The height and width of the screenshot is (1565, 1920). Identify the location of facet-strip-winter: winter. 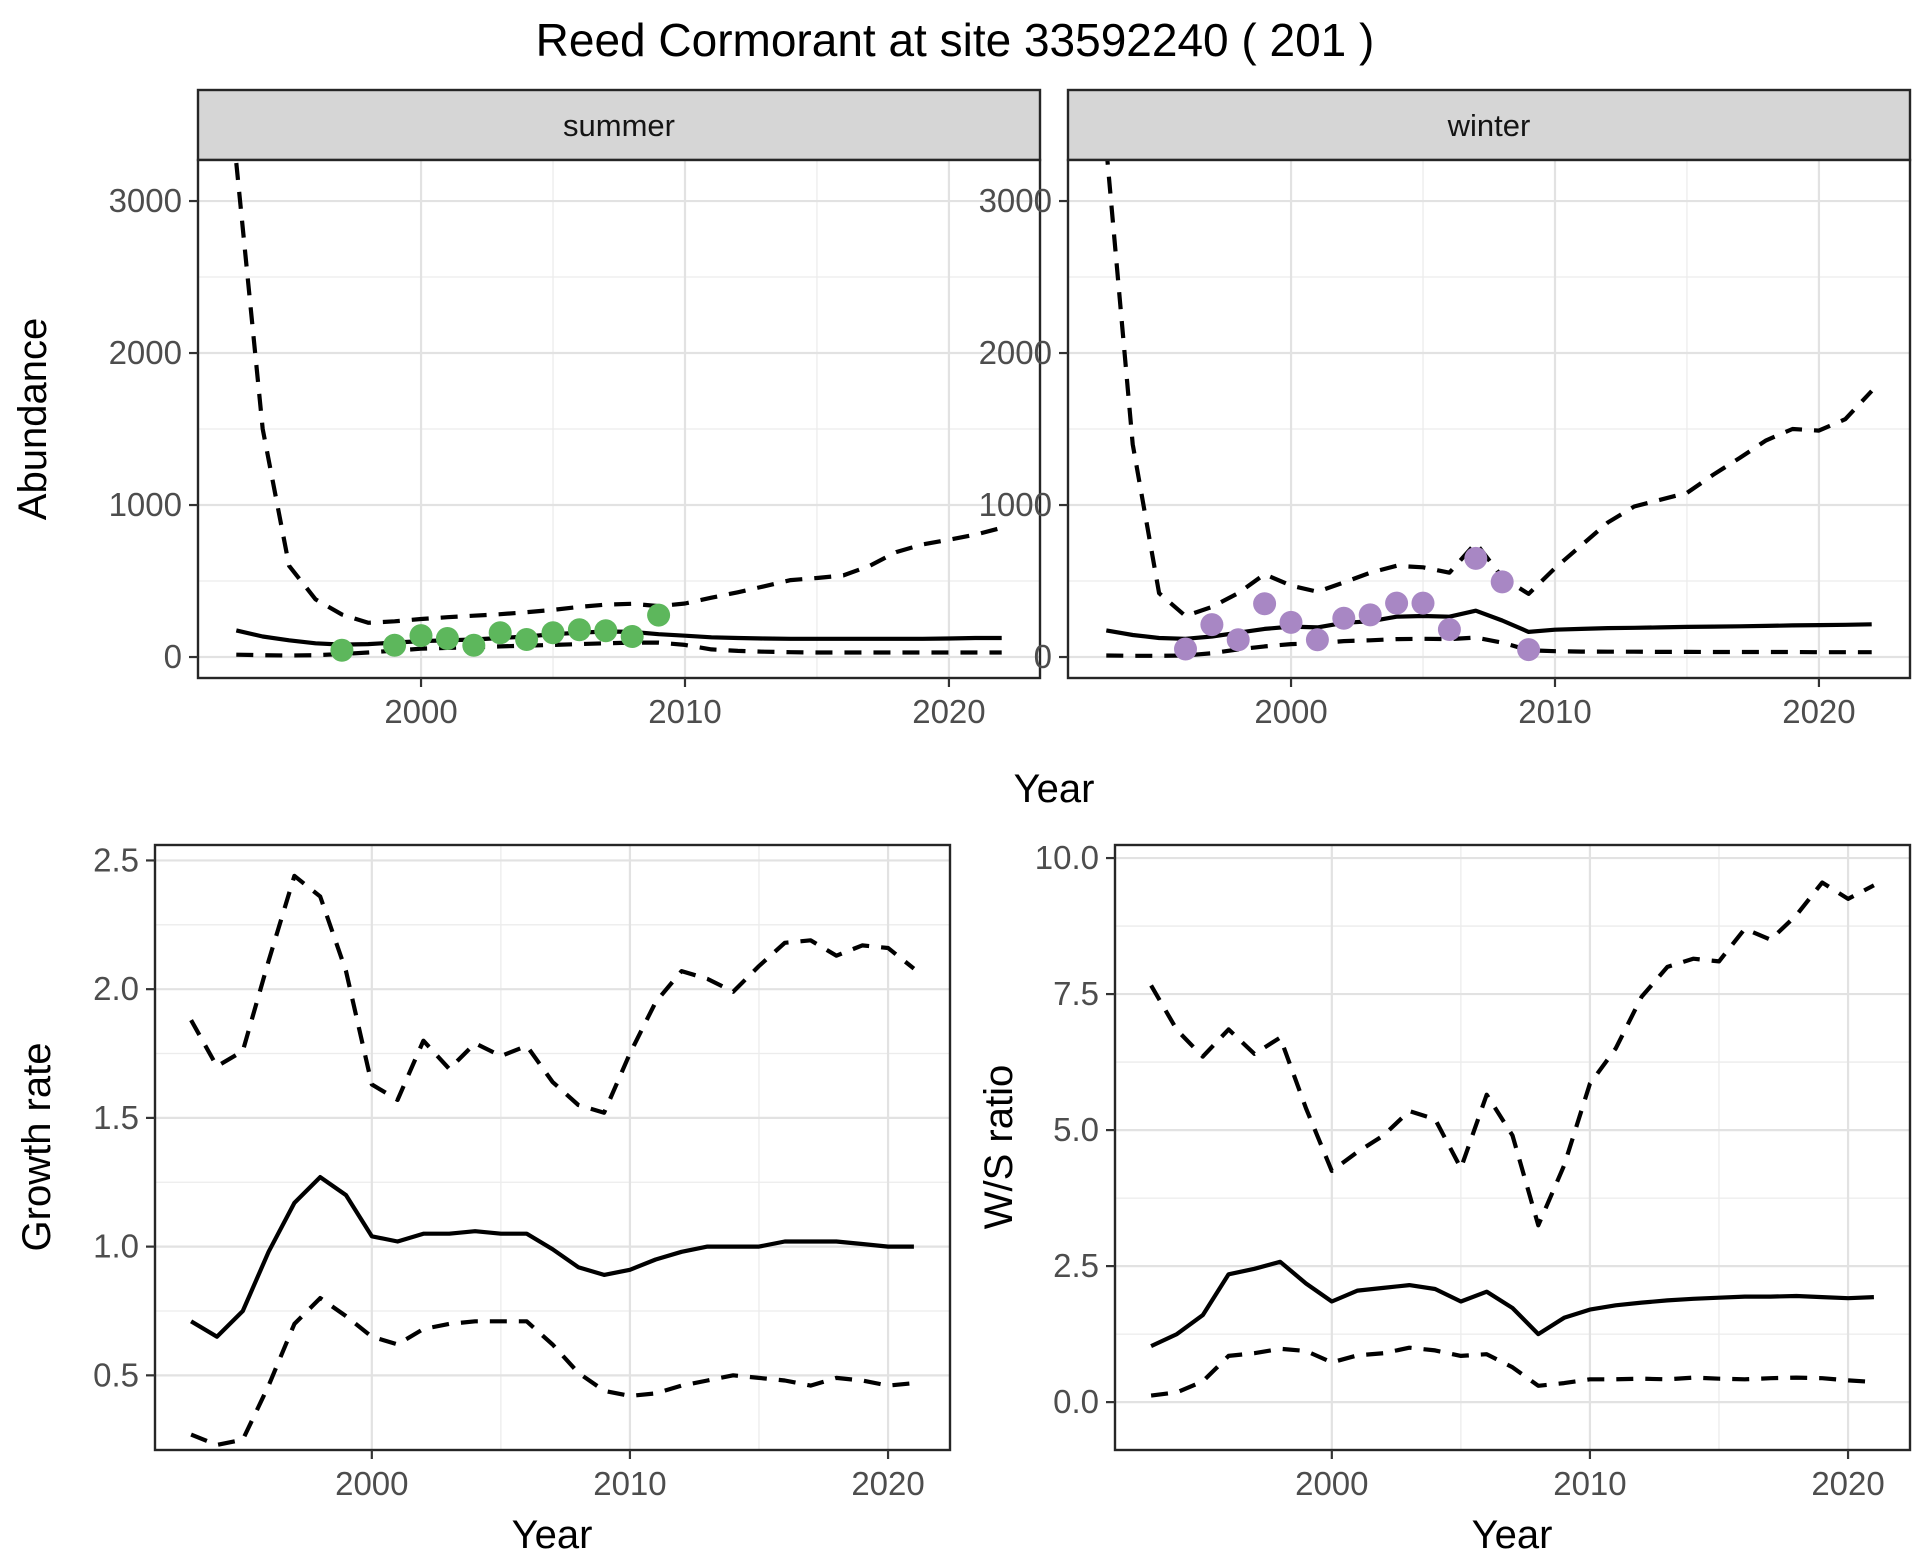
(1489, 125).